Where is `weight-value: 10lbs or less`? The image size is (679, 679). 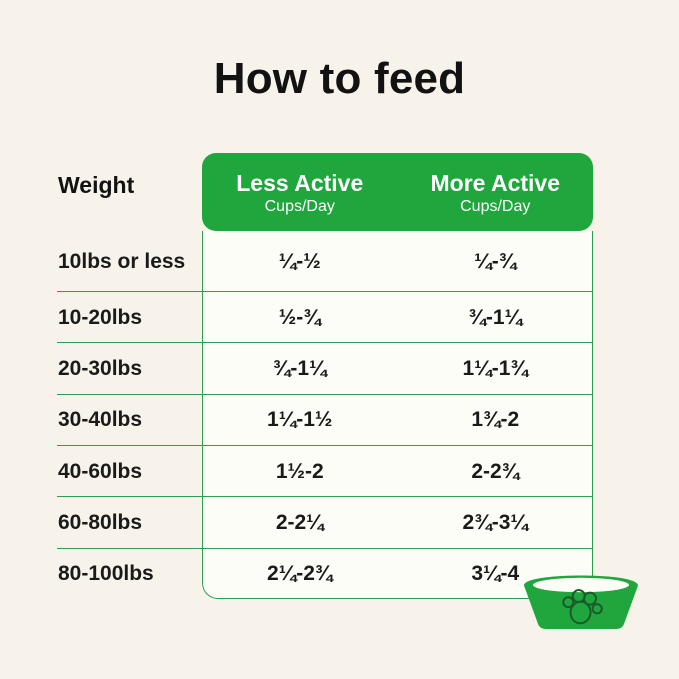
weight-value: 10lbs or less is located at coordinates (122, 261).